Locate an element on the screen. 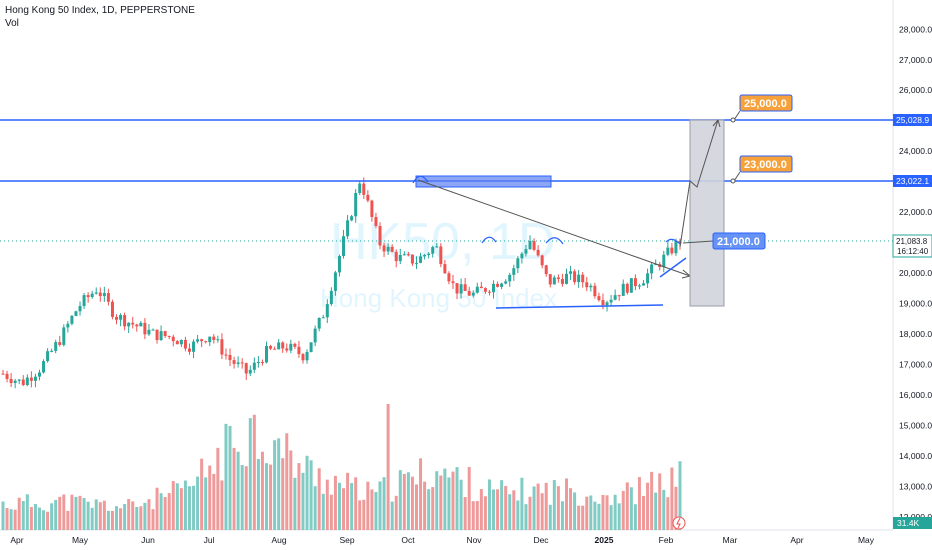 The width and height of the screenshot is (932, 550). projection-range-box is located at coordinates (707, 213).